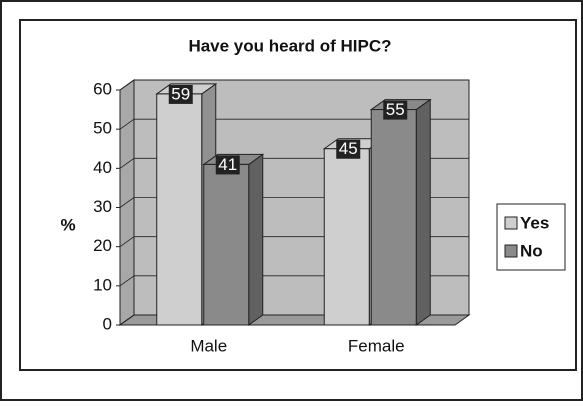  What do you see at coordinates (208, 345) in the screenshot?
I see `x-tick-label: Male` at bounding box center [208, 345].